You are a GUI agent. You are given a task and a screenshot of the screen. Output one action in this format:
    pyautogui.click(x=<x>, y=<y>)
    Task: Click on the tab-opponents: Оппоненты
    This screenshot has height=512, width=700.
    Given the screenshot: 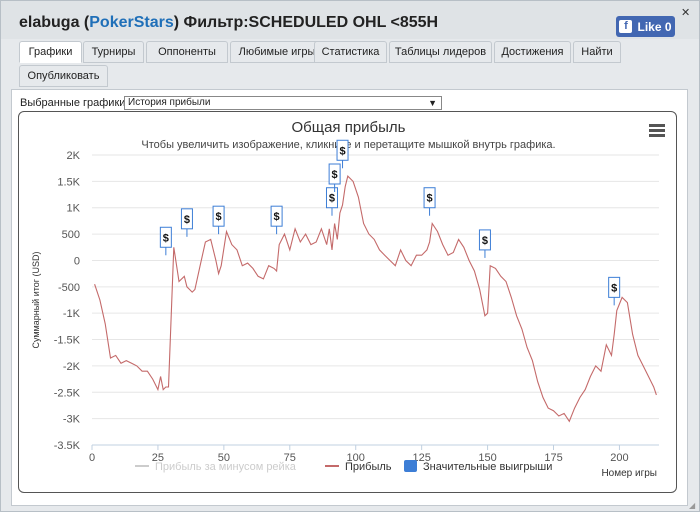 What is the action you would take?
    pyautogui.click(x=187, y=52)
    